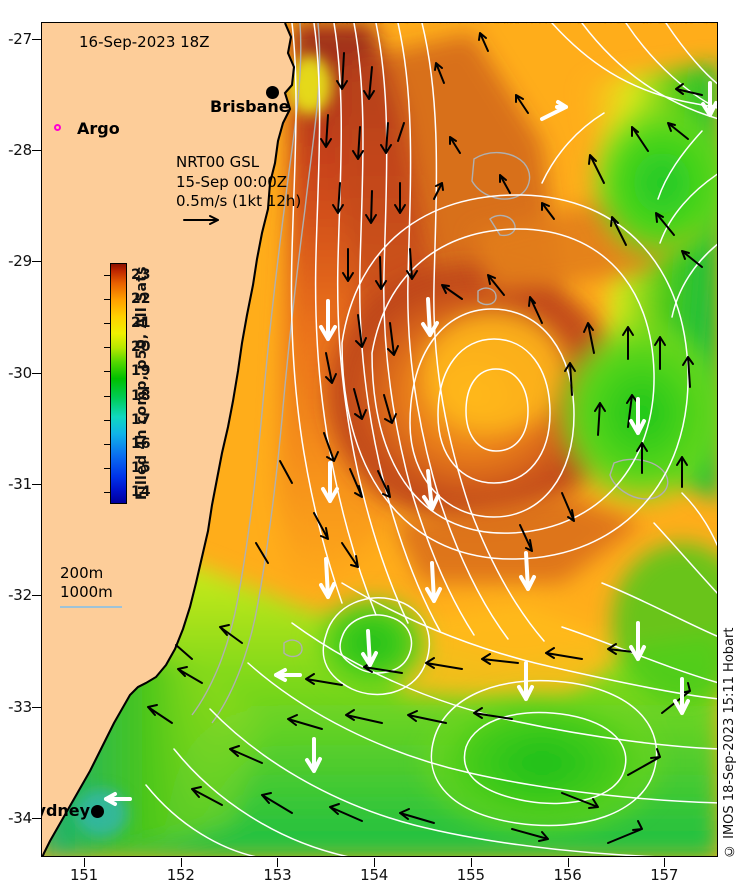 This screenshot has height=888, width=748. What do you see at coordinates (141, 443) in the screenshot?
I see `colorbar-tick-label: 16` at bounding box center [141, 443].